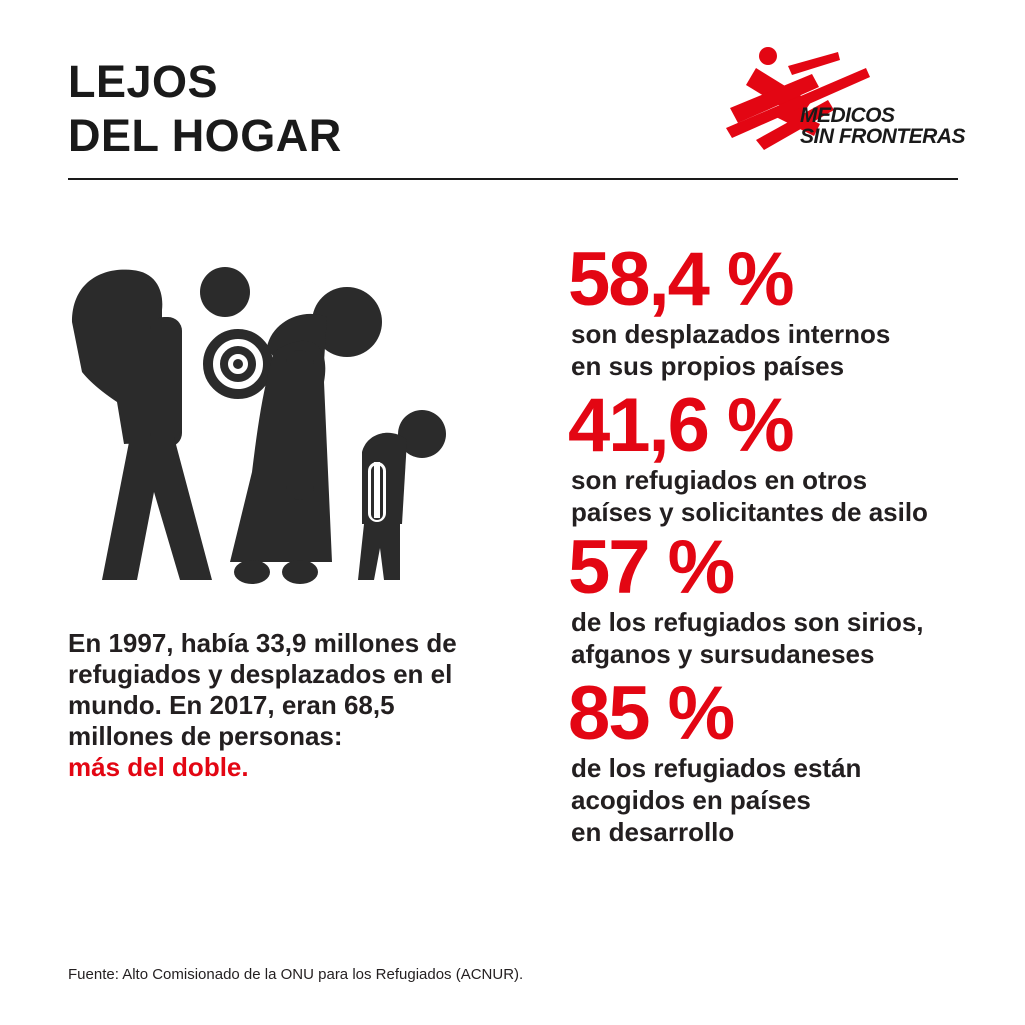 The image size is (1025, 1025). I want to click on stat-value: 41,6 %, so click(681, 425).